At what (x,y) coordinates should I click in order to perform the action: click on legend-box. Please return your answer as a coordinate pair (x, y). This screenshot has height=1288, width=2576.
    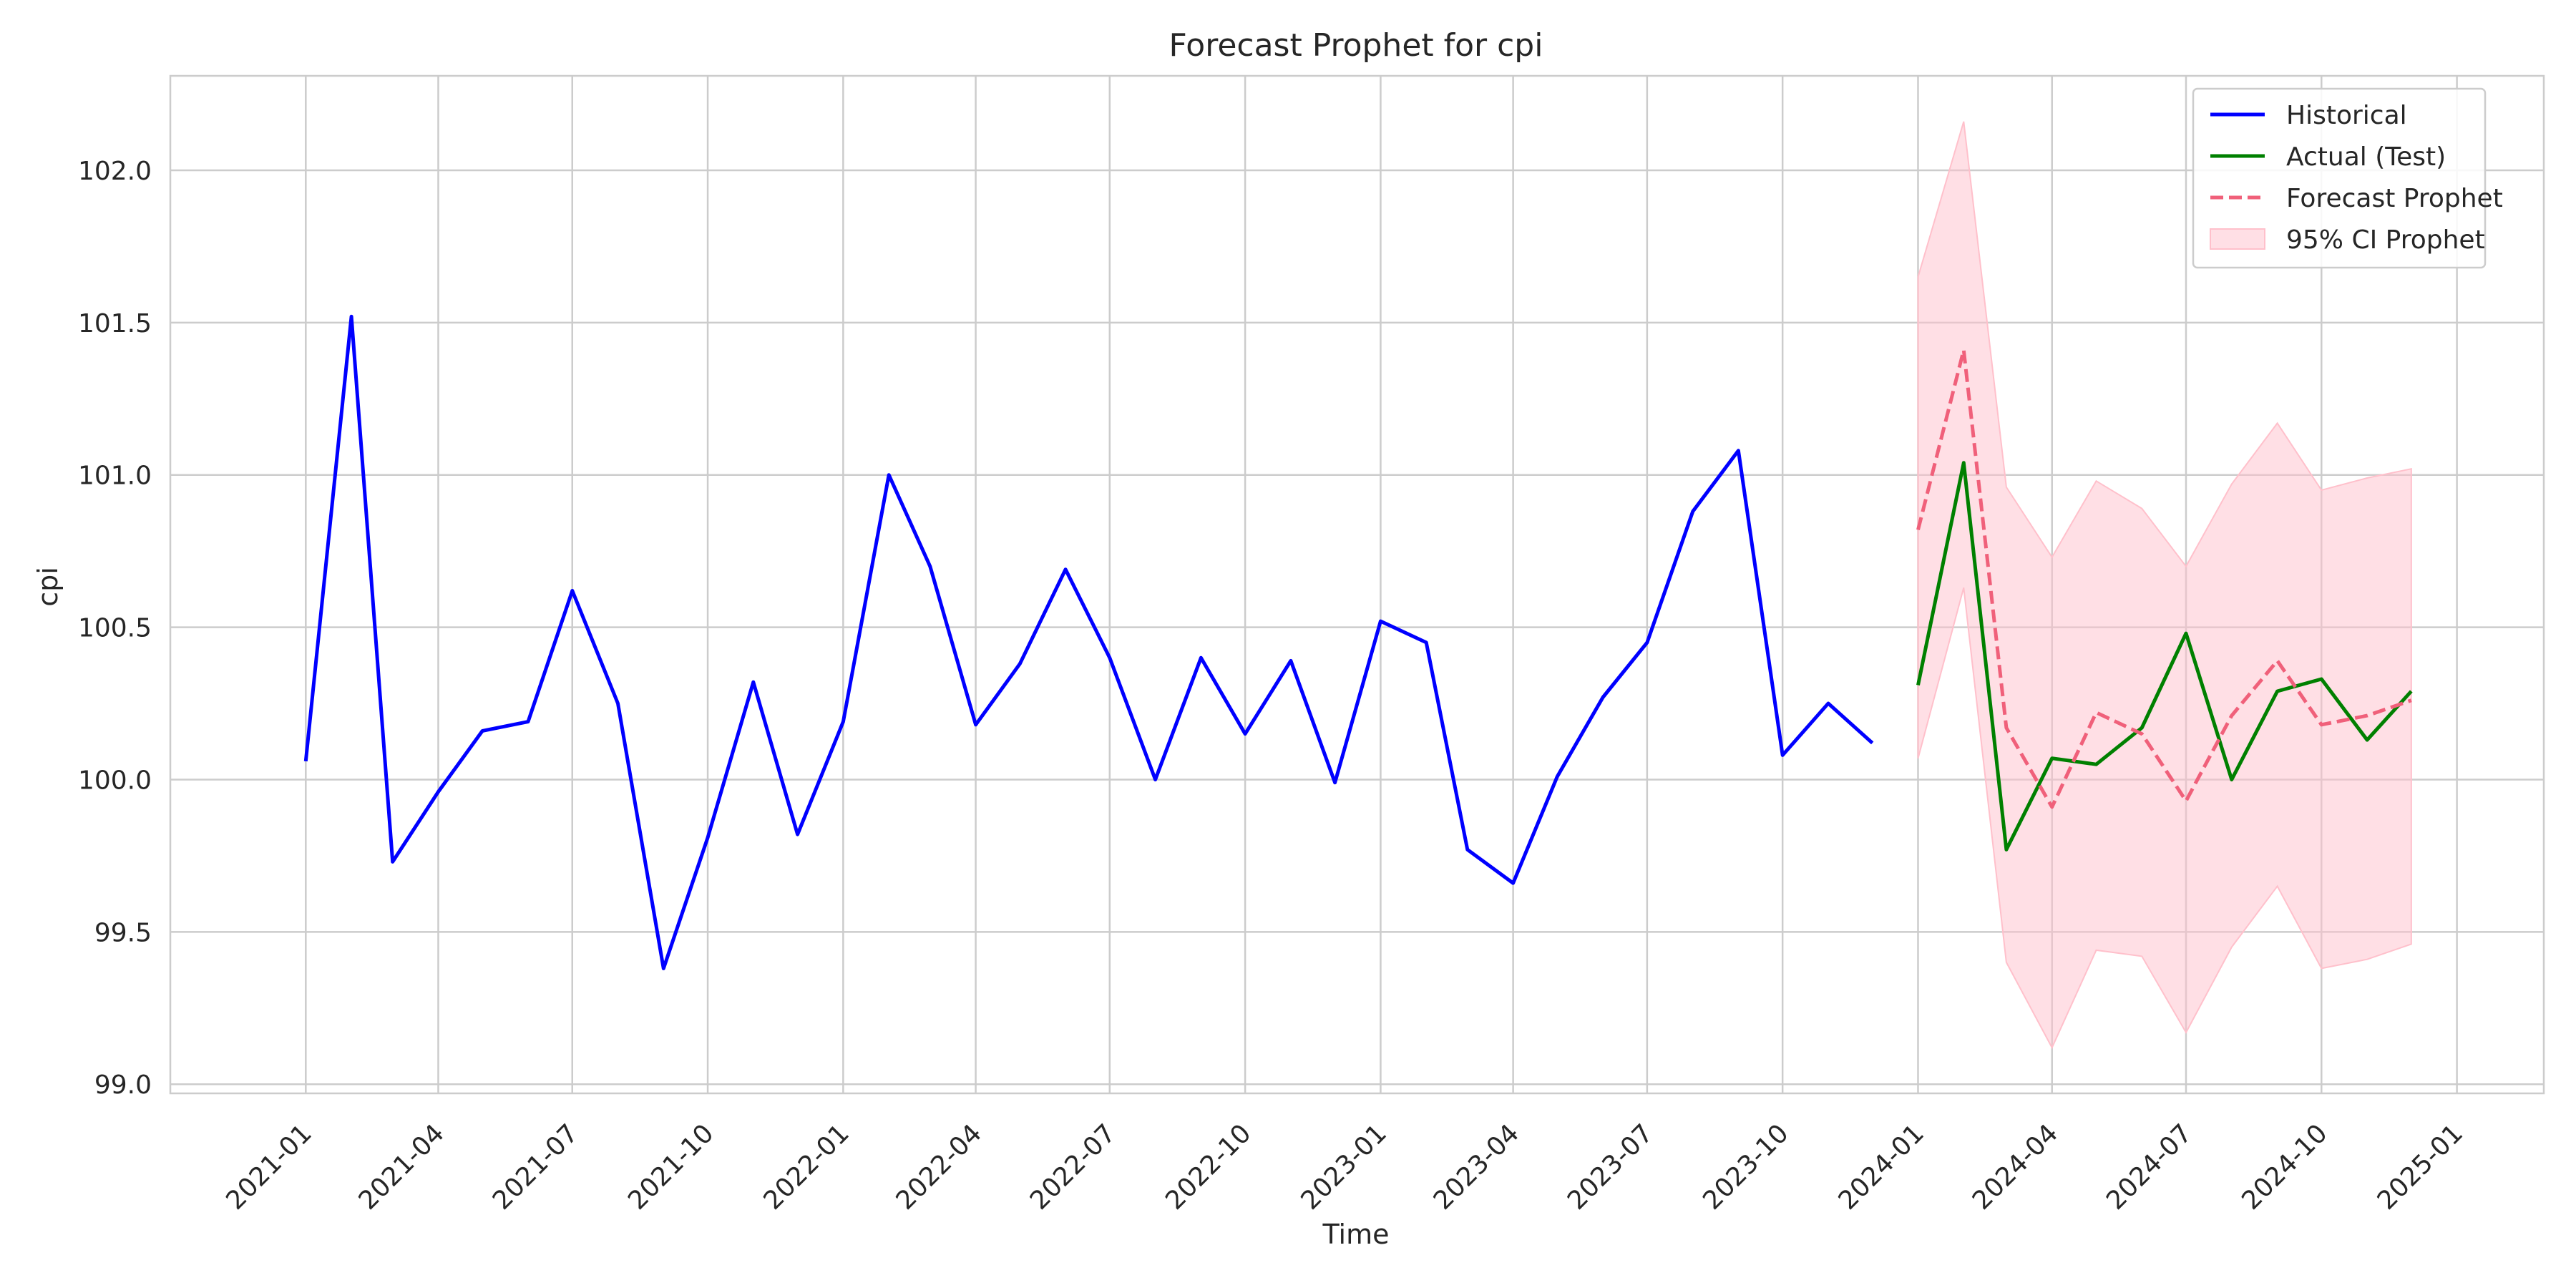
    Looking at the image, I should click on (2339, 178).